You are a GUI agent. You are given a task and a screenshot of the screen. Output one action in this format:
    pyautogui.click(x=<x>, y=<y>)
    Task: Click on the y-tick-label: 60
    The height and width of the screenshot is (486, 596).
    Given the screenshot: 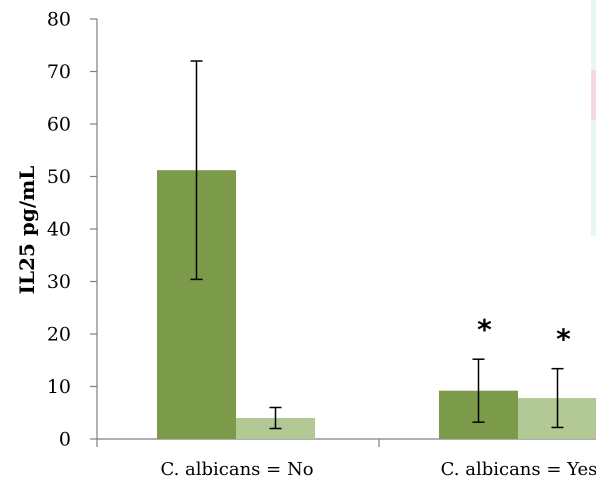 What is the action you would take?
    pyautogui.click(x=59, y=125)
    